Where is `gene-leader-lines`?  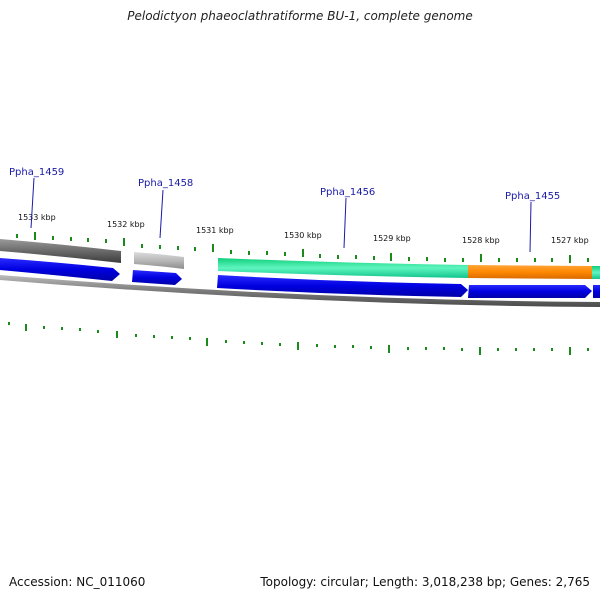
gene-leader-lines is located at coordinates (281, 215).